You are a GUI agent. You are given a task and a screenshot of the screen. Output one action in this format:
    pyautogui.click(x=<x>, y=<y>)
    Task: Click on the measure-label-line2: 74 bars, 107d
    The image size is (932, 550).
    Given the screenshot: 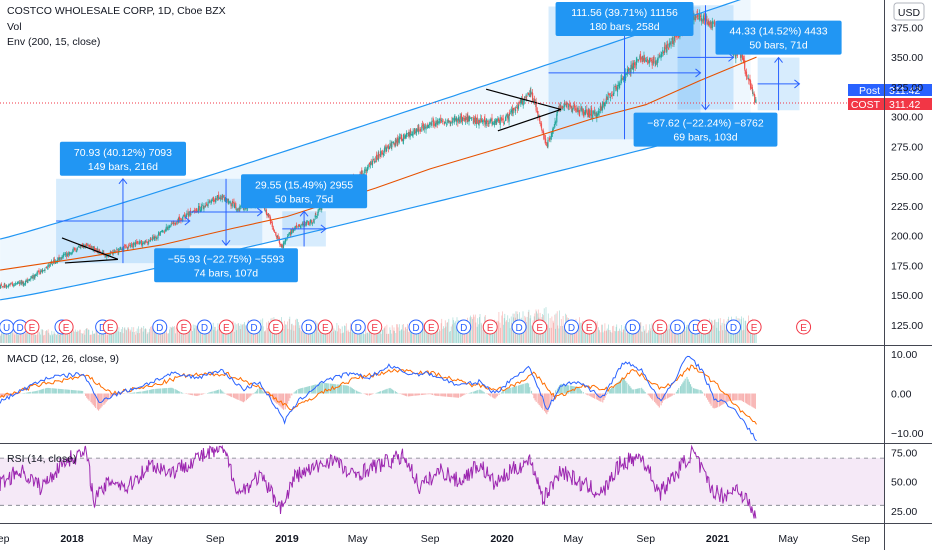 What is the action you would take?
    pyautogui.click(x=226, y=273)
    